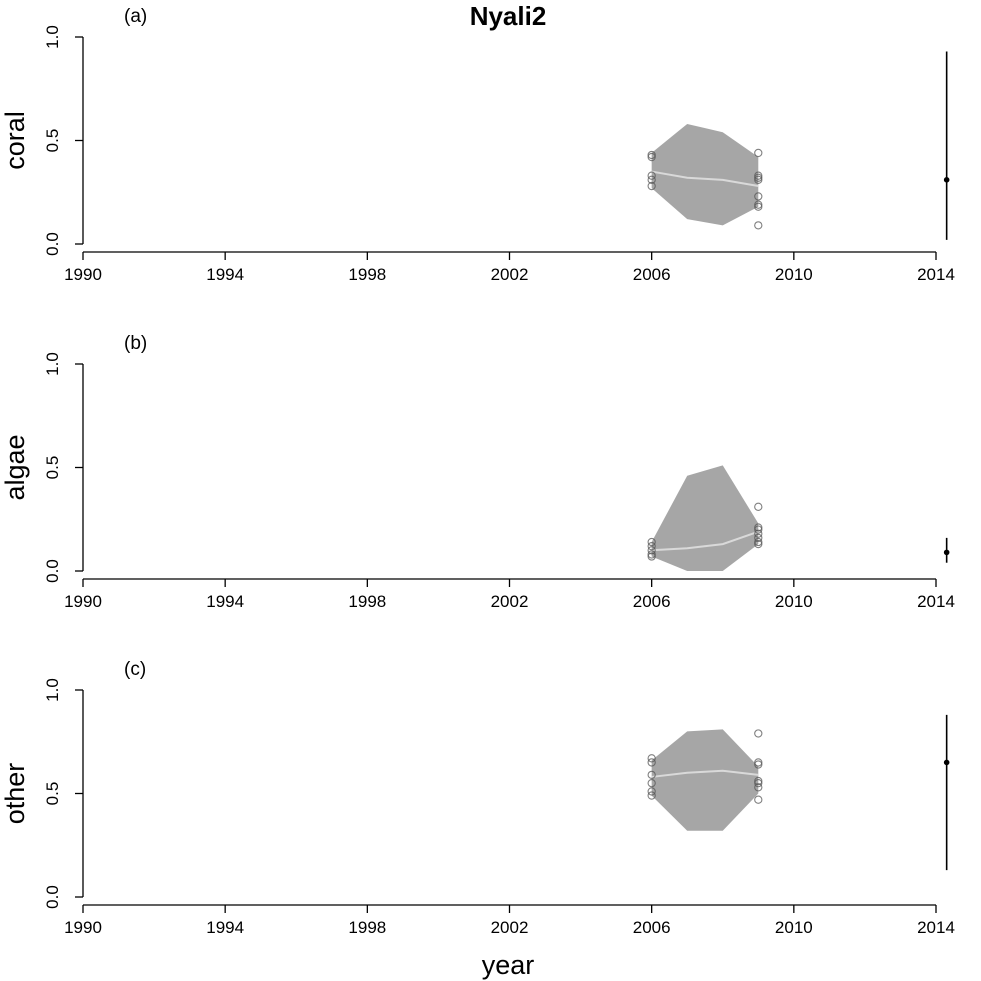 Image resolution: width=981 pixels, height=981 pixels. Describe the element at coordinates (15, 140) in the screenshot. I see `y-axis-label: coral` at that location.